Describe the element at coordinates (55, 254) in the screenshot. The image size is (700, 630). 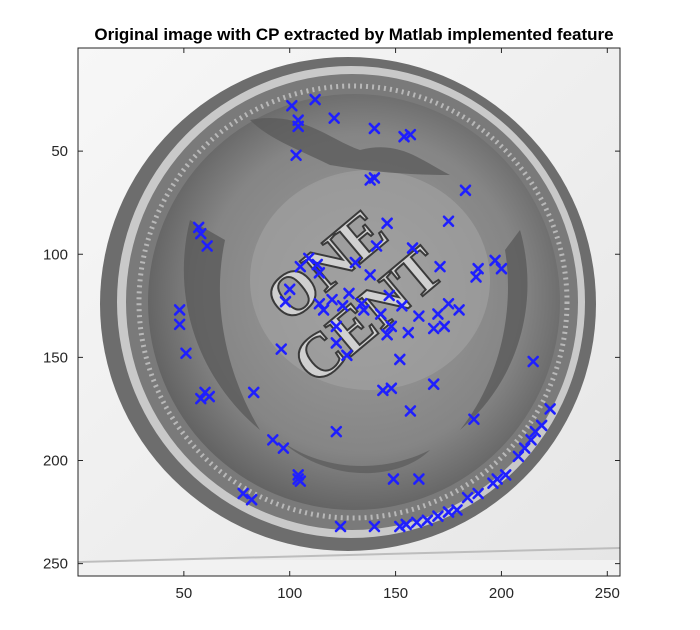
I see `y-tick-label: 100` at that location.